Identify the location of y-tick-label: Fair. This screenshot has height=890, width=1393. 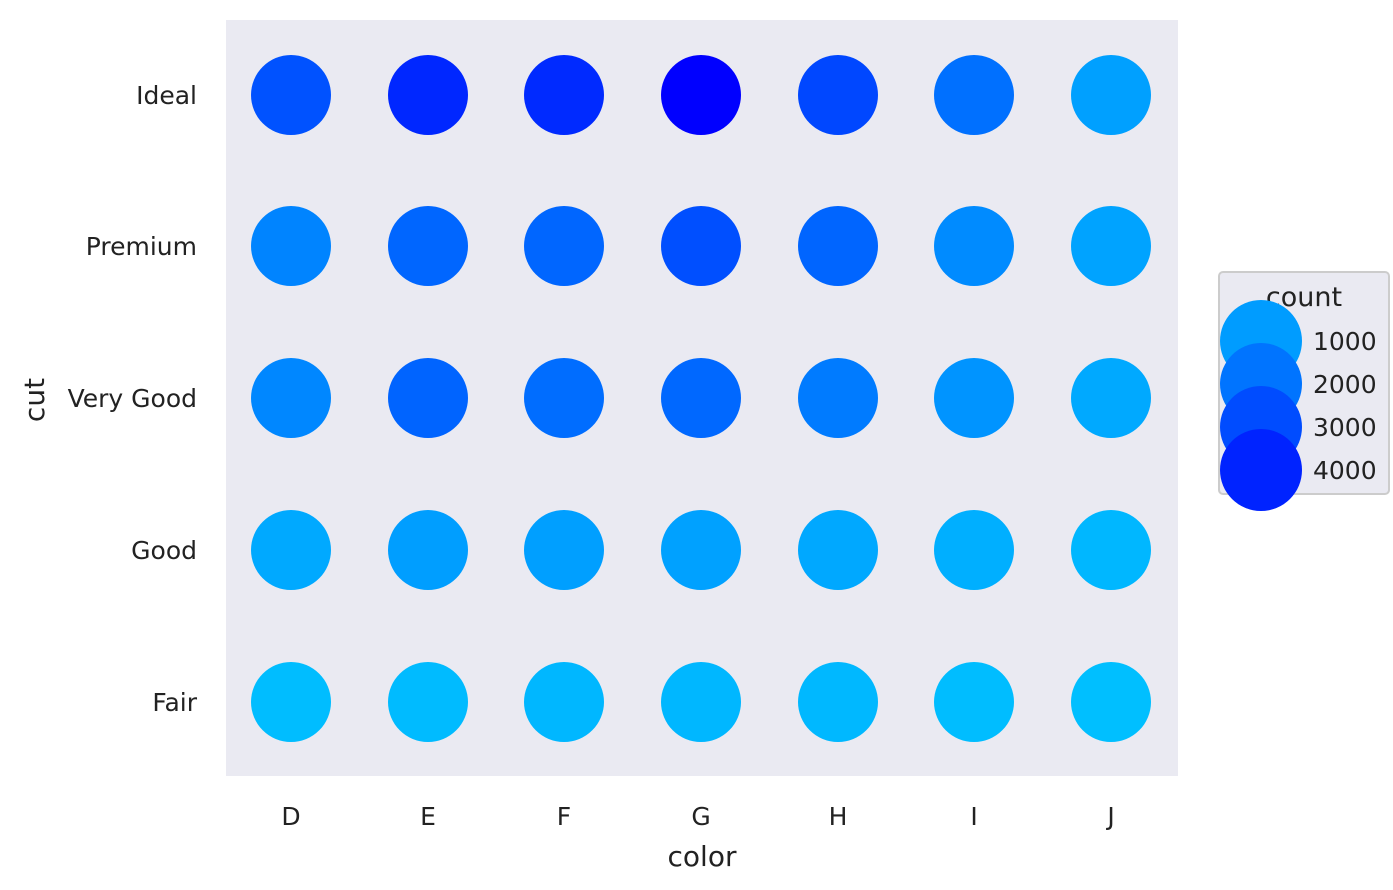
(174, 702).